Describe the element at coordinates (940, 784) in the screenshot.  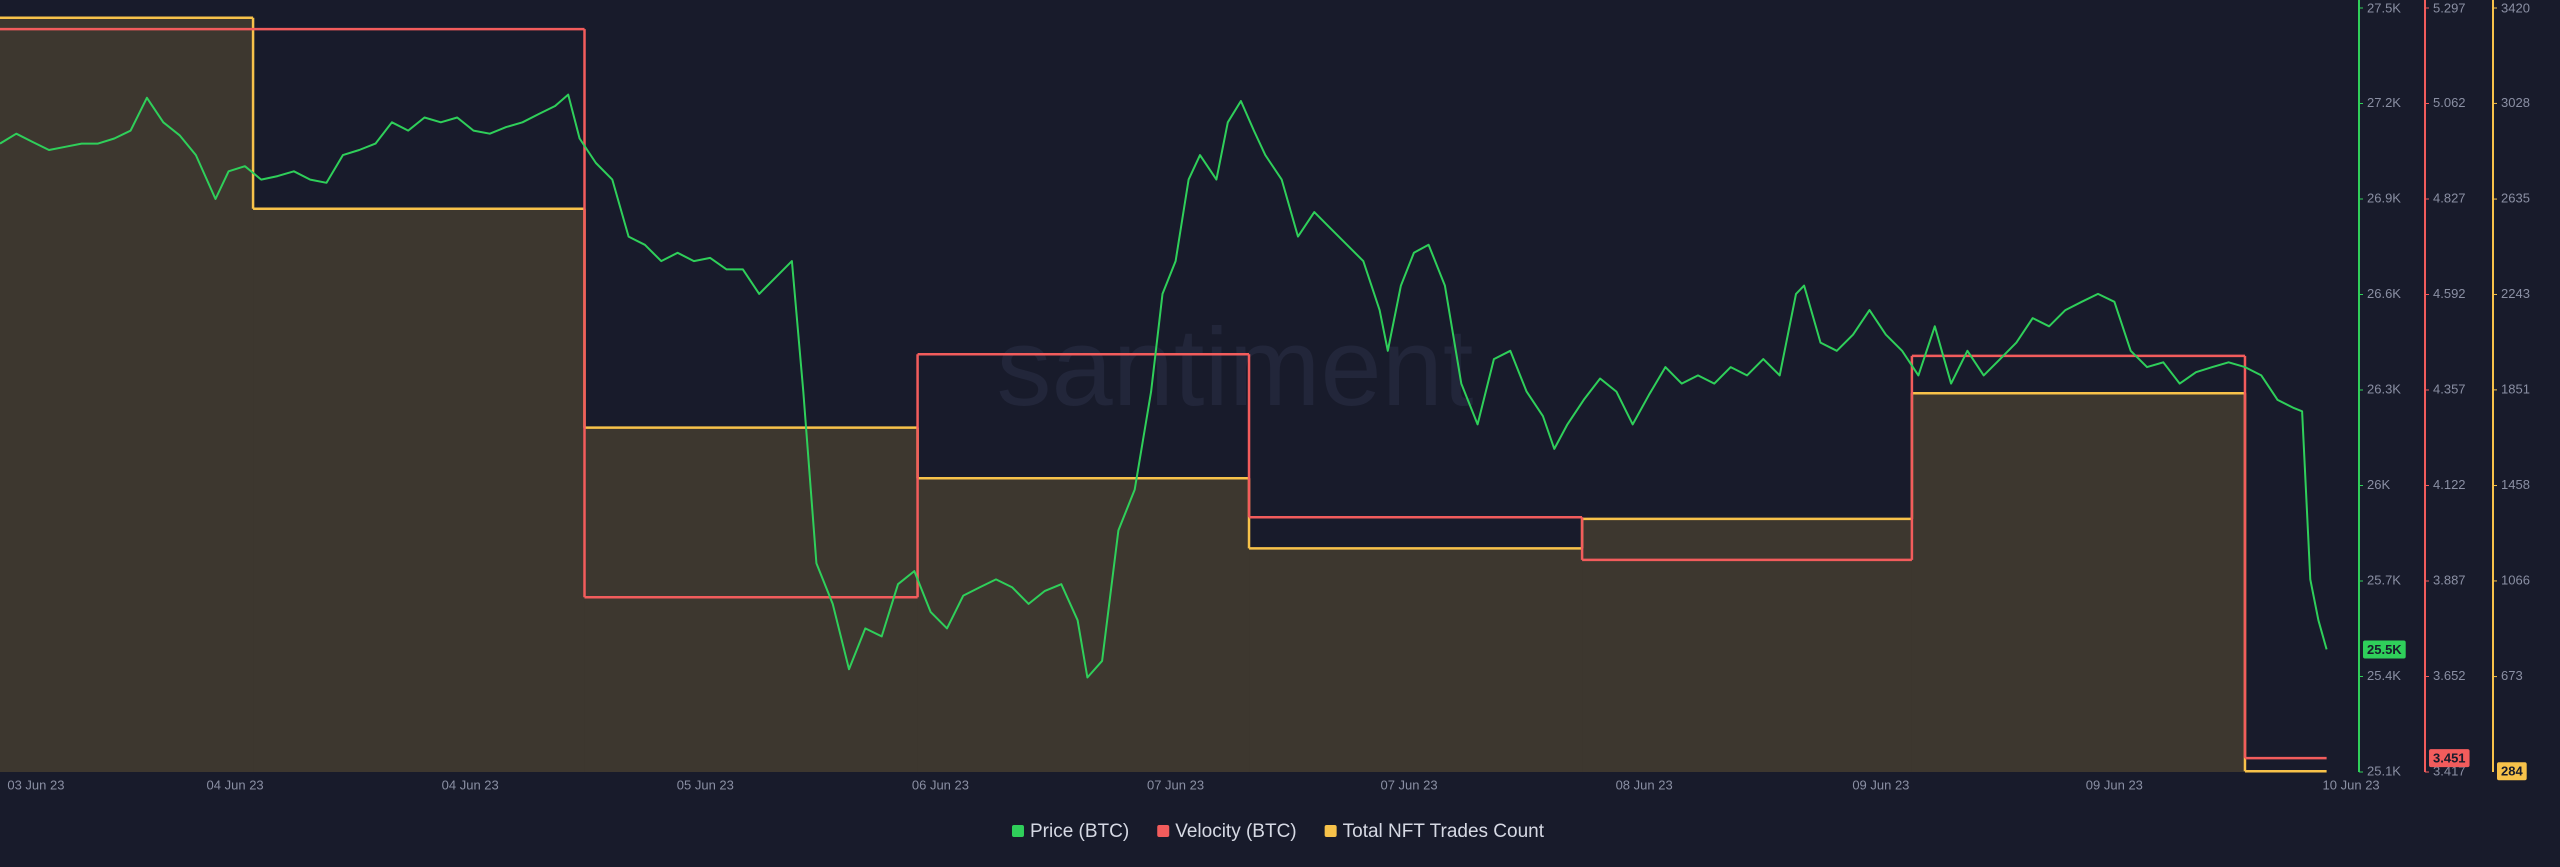
I see `x-tick-label: 06 Jun 23` at that location.